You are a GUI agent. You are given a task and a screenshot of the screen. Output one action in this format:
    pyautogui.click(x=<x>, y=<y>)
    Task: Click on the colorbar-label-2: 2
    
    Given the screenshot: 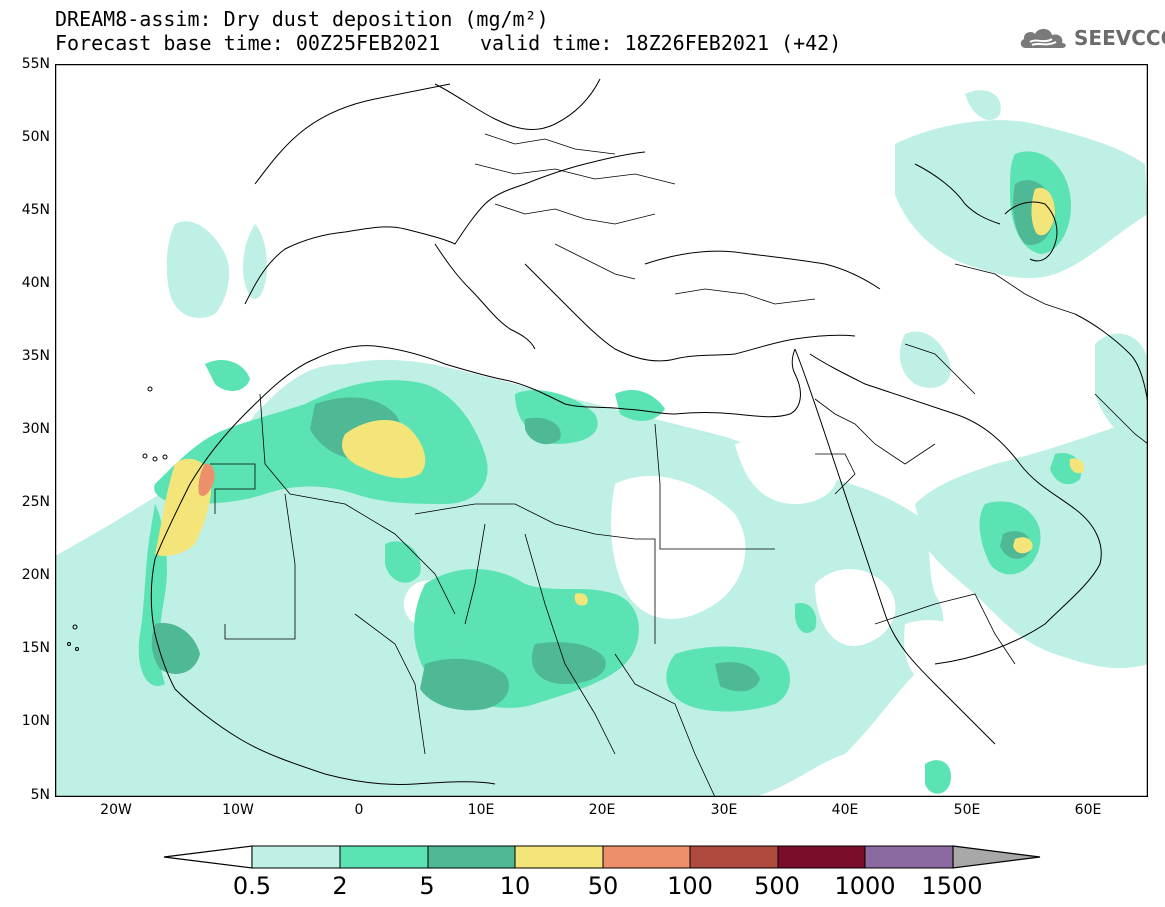 What is the action you would take?
    pyautogui.click(x=340, y=886)
    